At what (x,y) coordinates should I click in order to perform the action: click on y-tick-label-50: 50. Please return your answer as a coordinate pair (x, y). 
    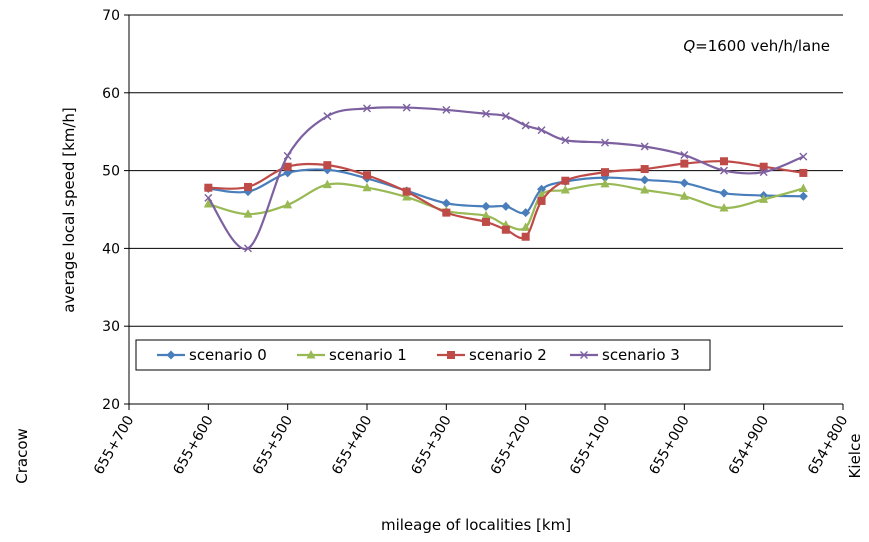
    Looking at the image, I should click on (111, 172).